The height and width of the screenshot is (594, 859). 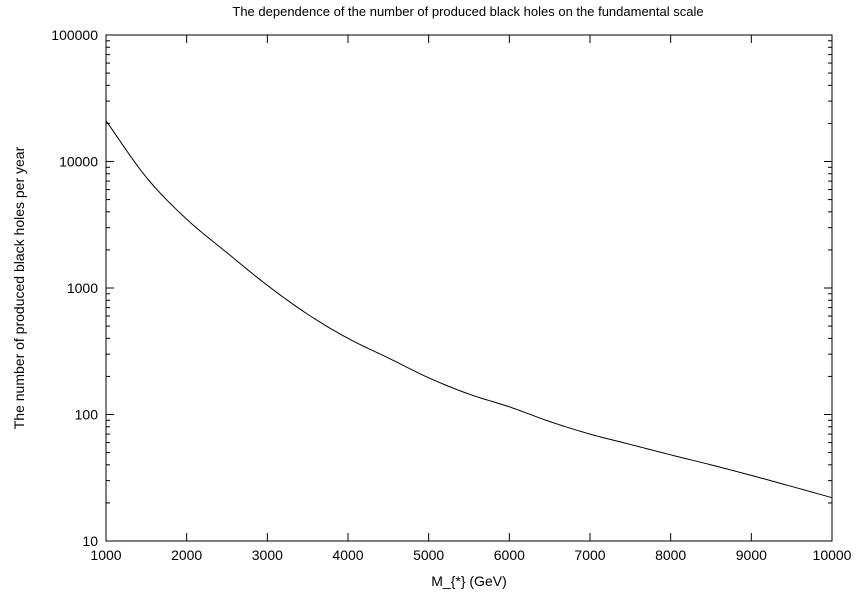 I want to click on x-tick-label: 4000, so click(x=347, y=555).